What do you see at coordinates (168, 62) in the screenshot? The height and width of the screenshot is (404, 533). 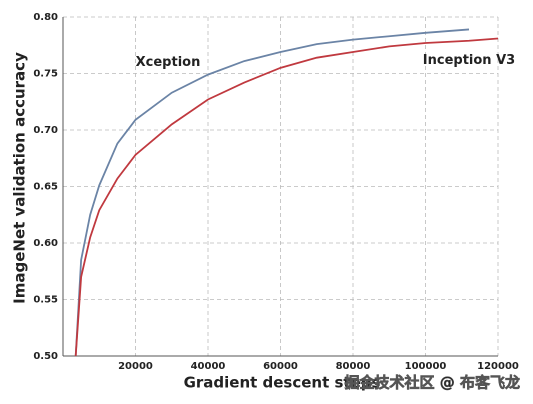 I see `series-label: Xception` at bounding box center [168, 62].